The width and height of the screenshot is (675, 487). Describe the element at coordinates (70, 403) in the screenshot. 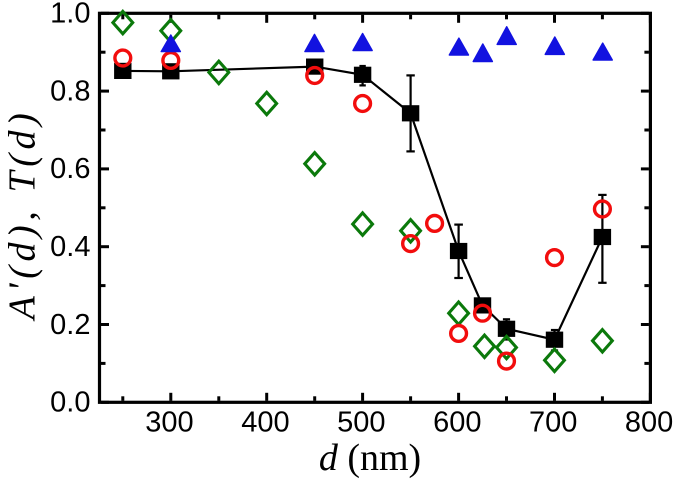

I see `svg-text: 0.0` at that location.